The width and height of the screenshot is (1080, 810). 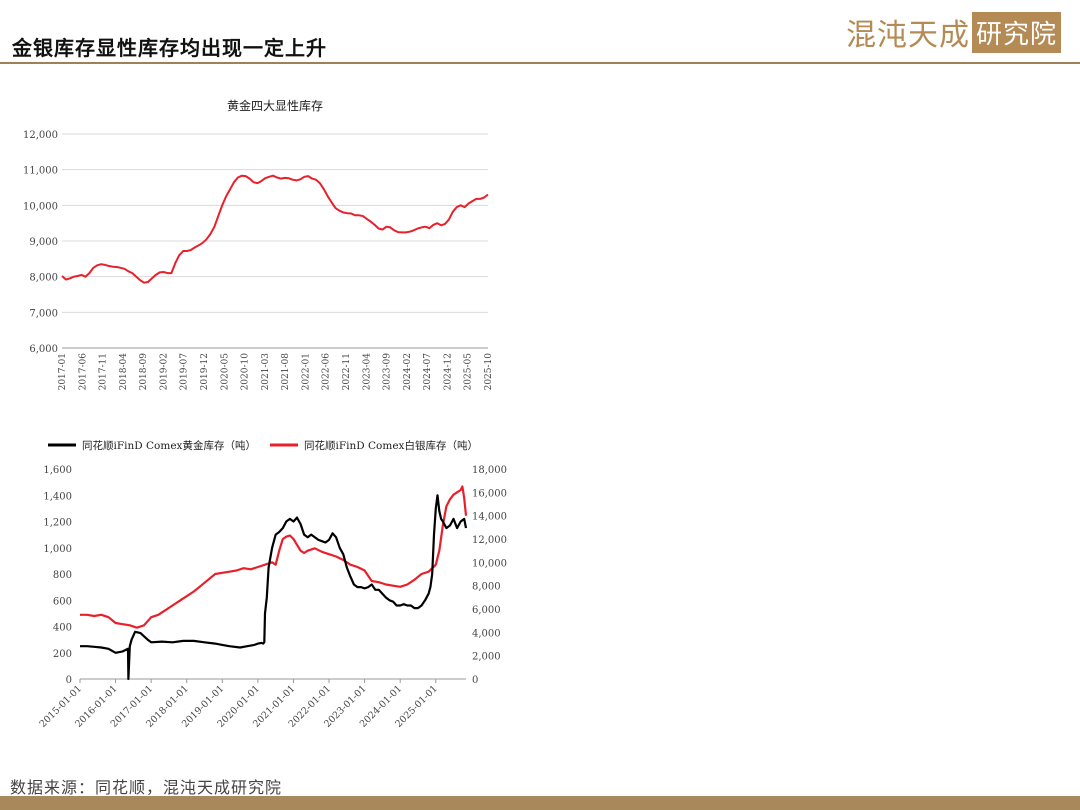 I want to click on x-tick-label: 2019-02, so click(x=164, y=371).